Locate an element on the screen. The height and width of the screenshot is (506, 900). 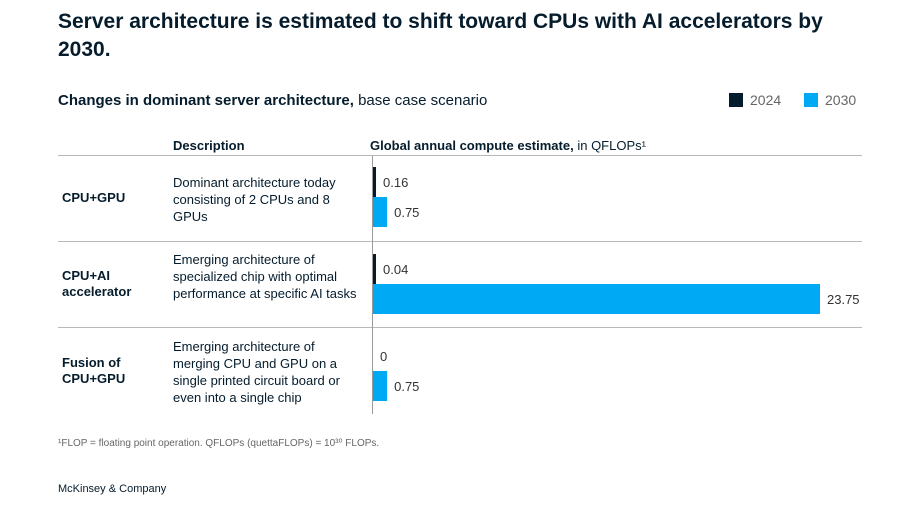
data-label-2024-2: 0 is located at coordinates (383, 356).